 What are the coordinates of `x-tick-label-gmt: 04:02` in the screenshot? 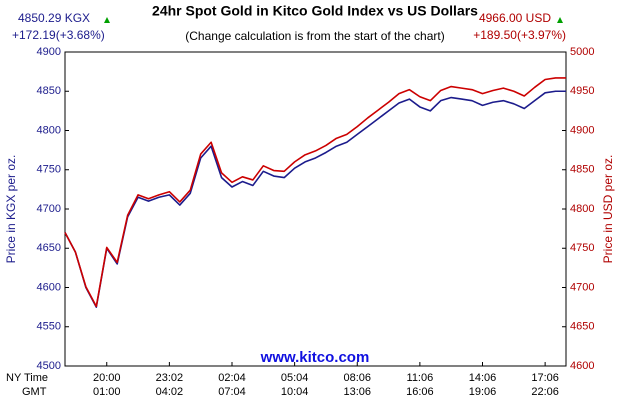 It's located at (170, 392).